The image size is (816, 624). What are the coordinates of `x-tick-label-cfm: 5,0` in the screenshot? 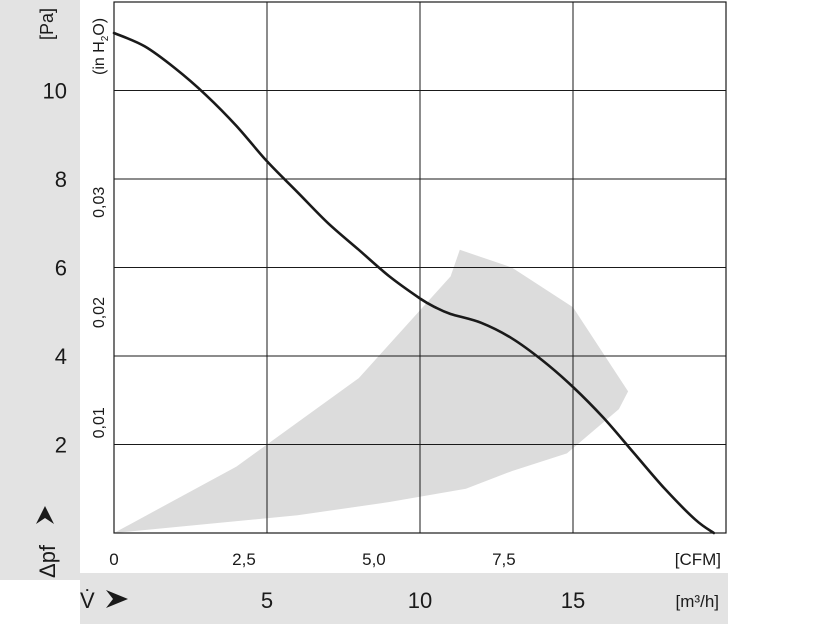 It's located at (374, 559).